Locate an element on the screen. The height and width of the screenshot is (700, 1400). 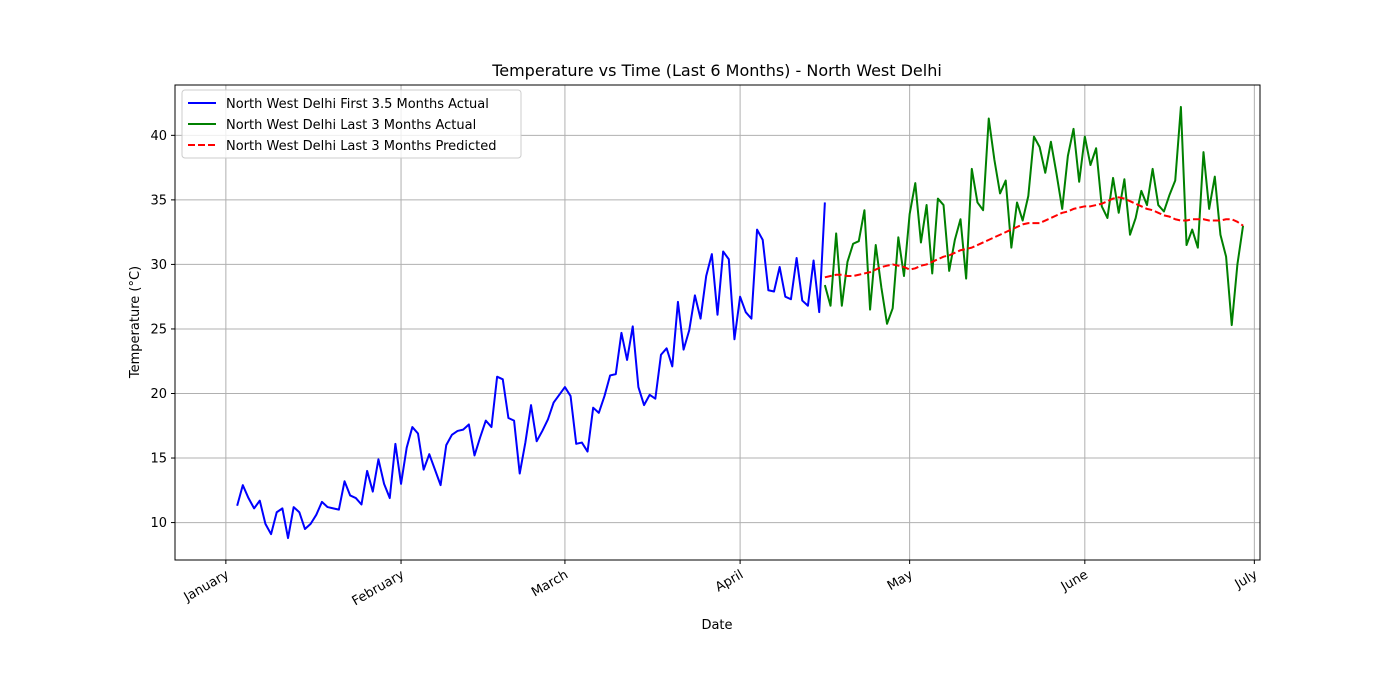
x-tick-label: January is located at coordinates (206, 586).